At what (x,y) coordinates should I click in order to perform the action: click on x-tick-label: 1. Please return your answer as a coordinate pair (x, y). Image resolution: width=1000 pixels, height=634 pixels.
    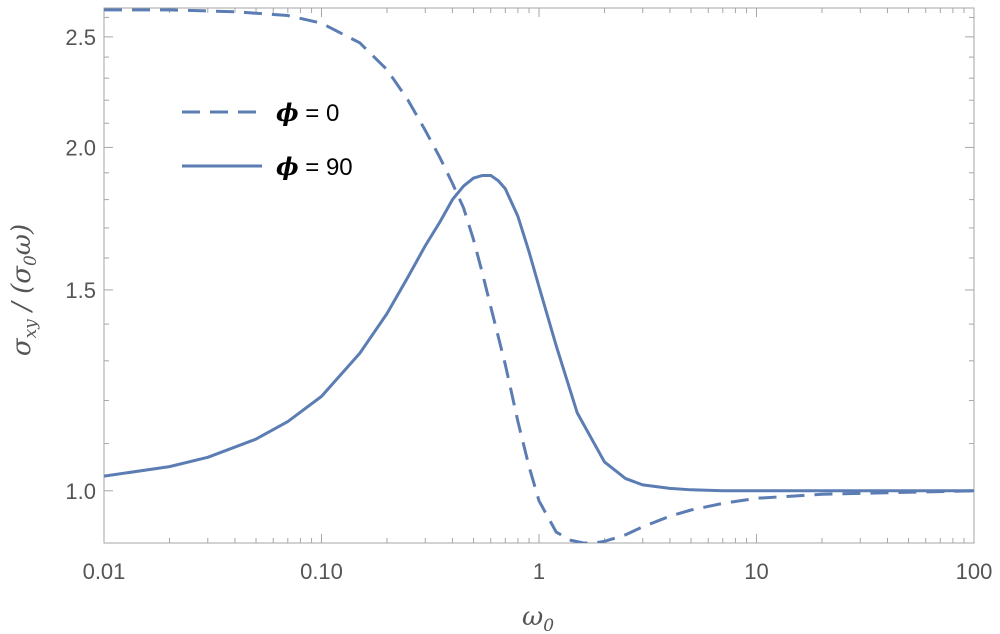
    Looking at the image, I should click on (539, 571).